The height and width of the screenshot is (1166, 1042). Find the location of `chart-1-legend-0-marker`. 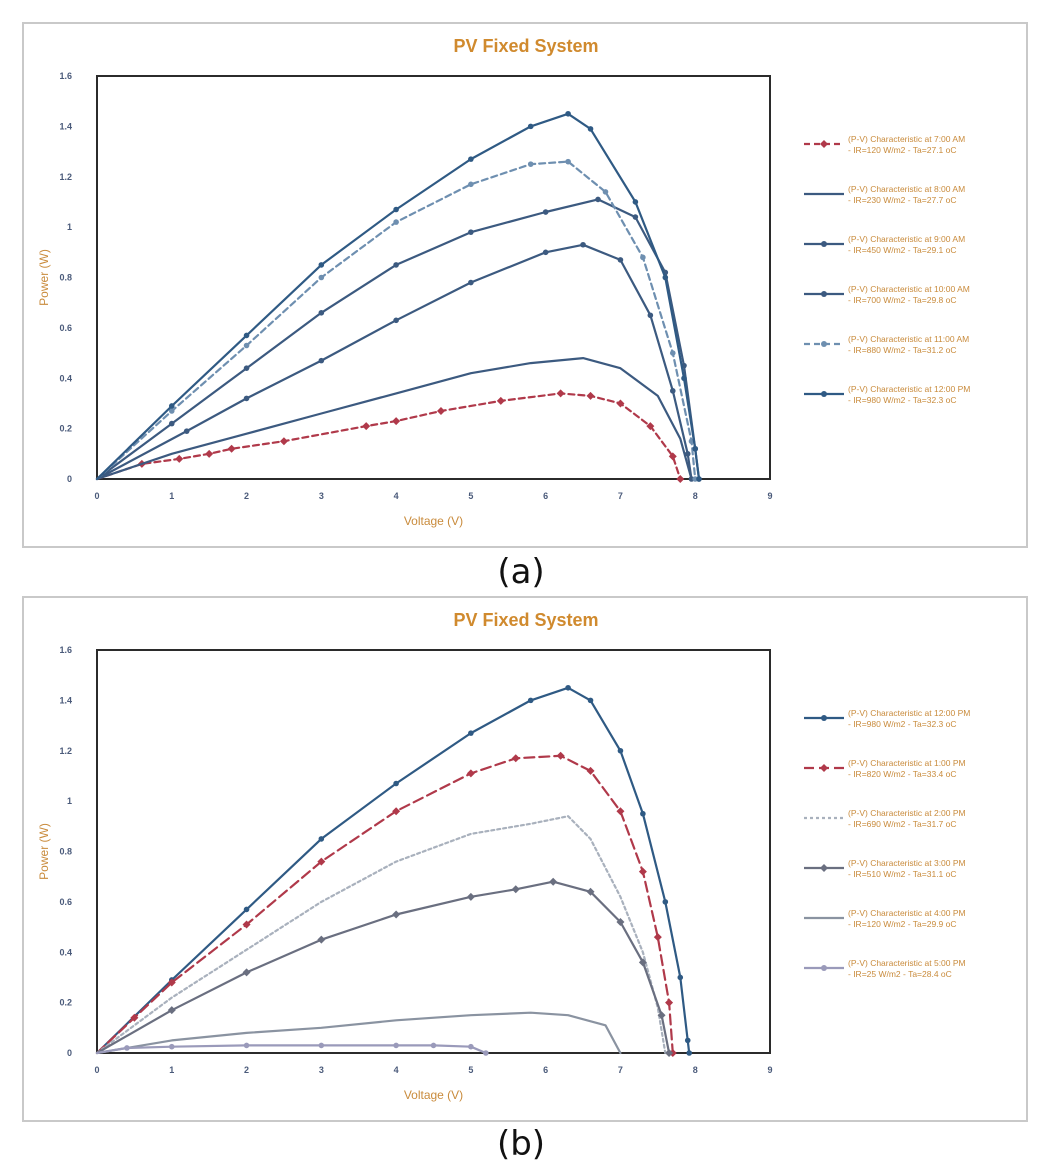

chart-1-legend-0-marker is located at coordinates (824, 718).